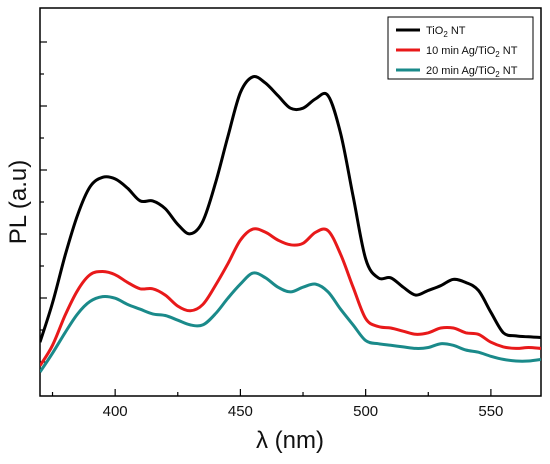  Describe the element at coordinates (461, 51) in the screenshot. I see `legend-label-main: 10 min Ag/TiO` at that location.